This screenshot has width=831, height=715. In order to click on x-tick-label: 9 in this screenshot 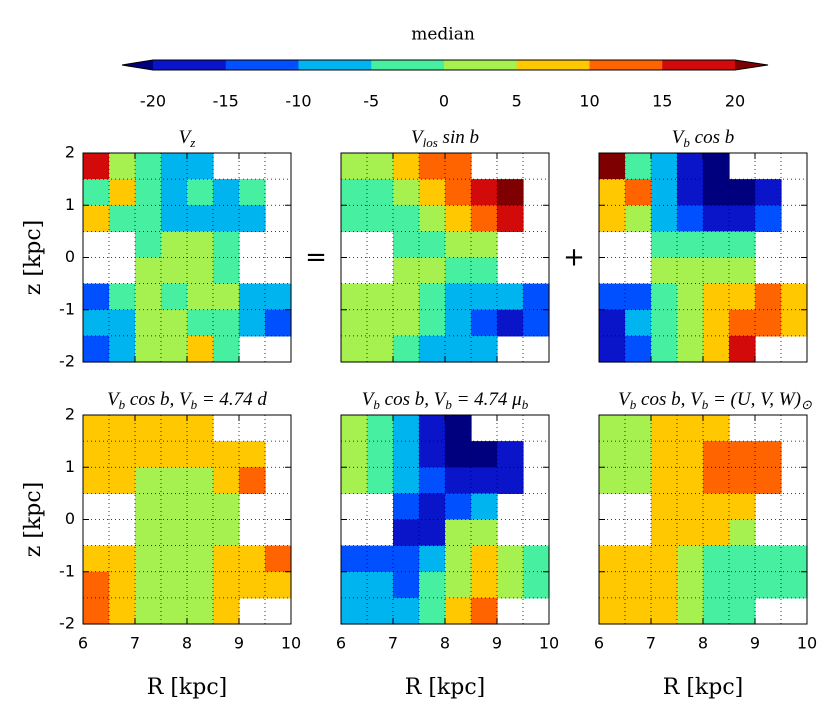, I will do `click(755, 643)`.